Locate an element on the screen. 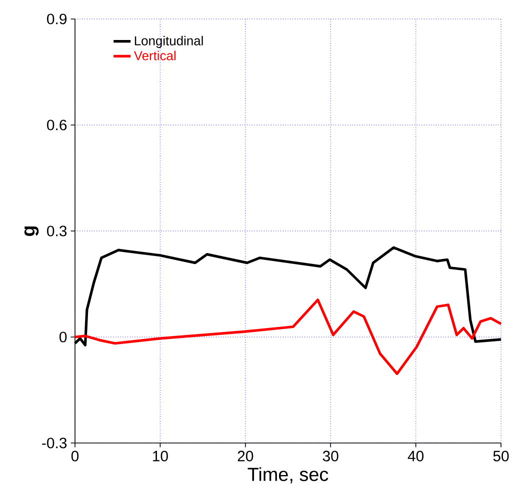 Image resolution: width=515 pixels, height=504 pixels. x-tick-label: 40 is located at coordinates (416, 456).